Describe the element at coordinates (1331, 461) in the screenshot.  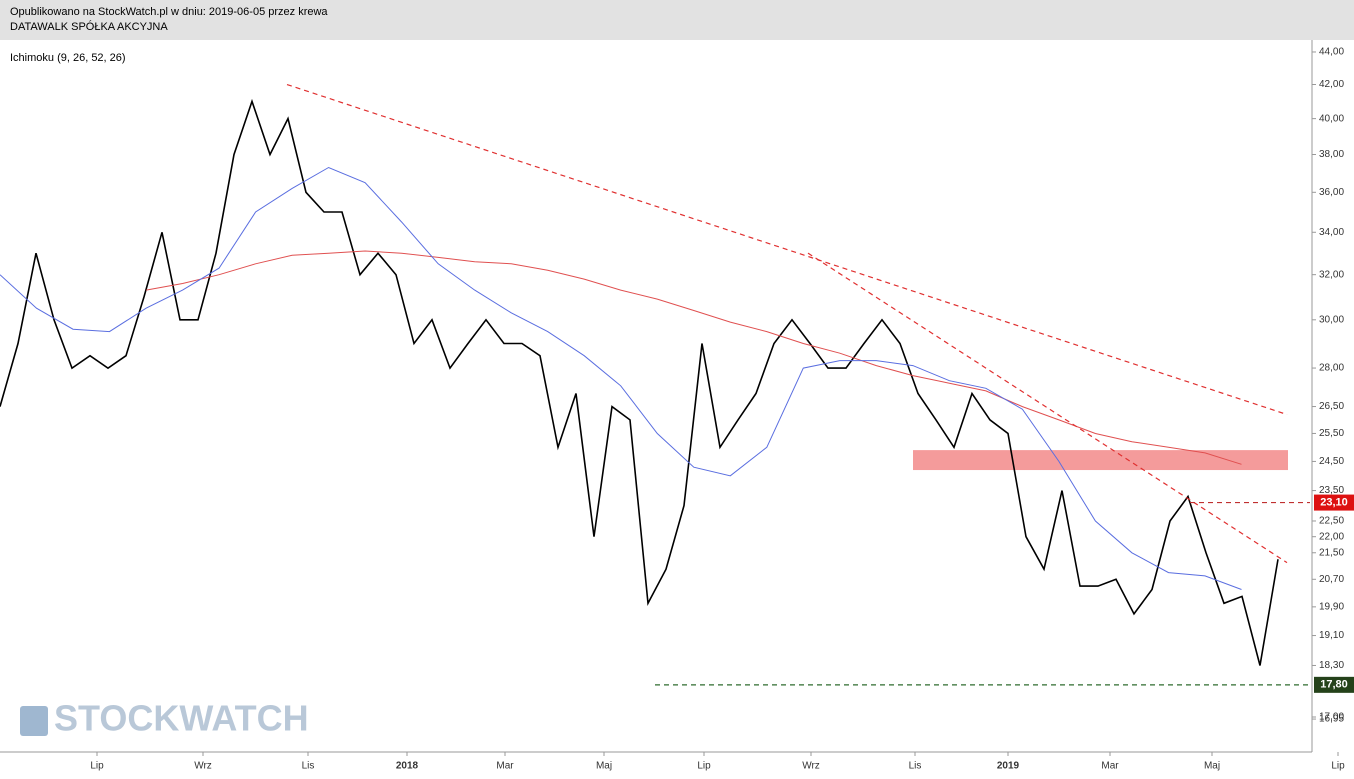
I see `y-tick-label: 24,50` at that location.